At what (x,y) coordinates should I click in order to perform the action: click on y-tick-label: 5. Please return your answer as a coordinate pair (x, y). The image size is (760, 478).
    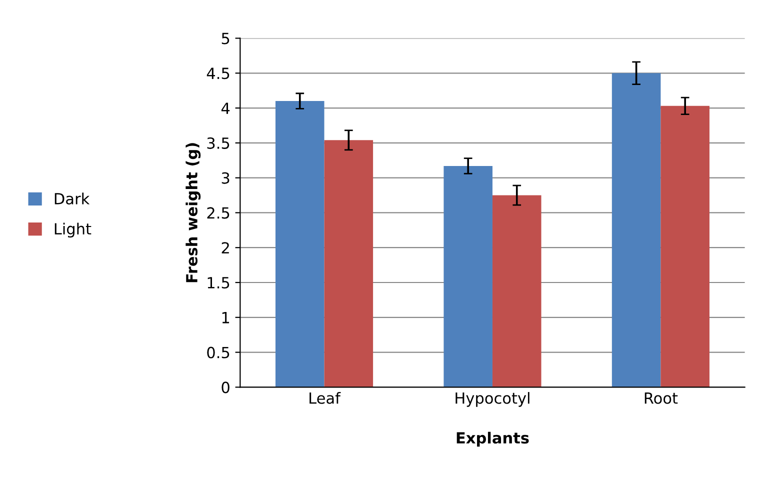
    Looking at the image, I should click on (226, 38).